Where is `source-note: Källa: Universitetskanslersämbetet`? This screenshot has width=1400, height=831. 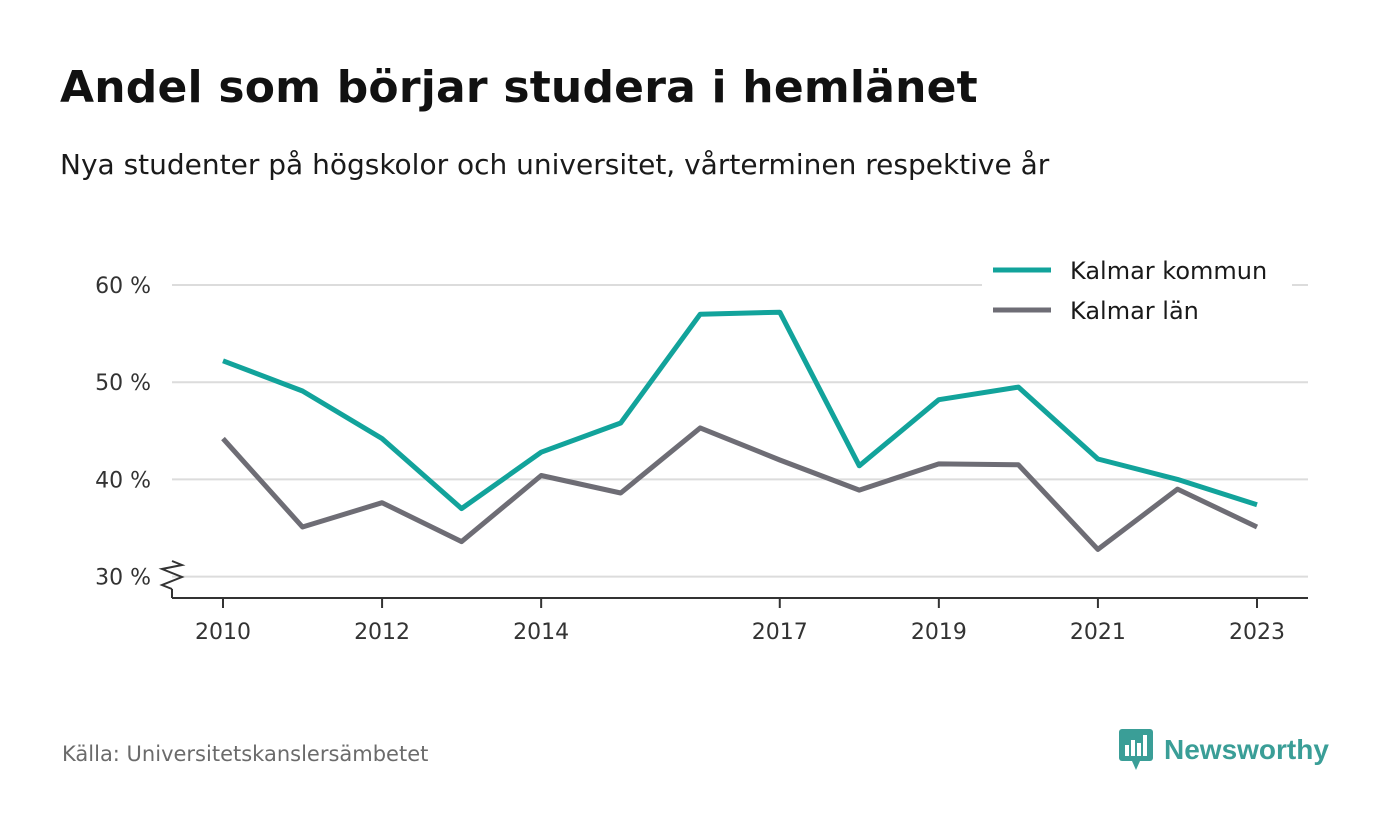
source-note: Källa: Universitetskanslersämbetet is located at coordinates (245, 754).